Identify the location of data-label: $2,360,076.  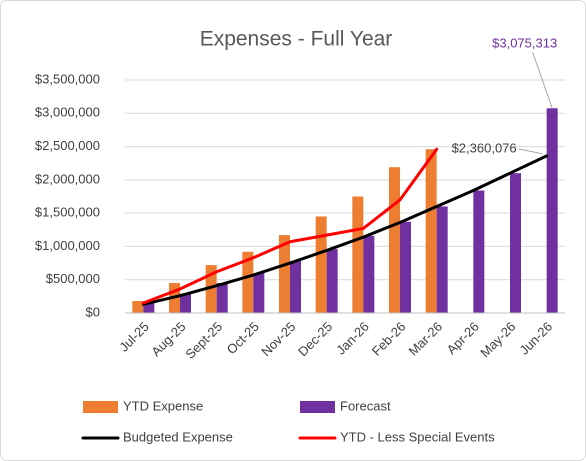
(484, 147).